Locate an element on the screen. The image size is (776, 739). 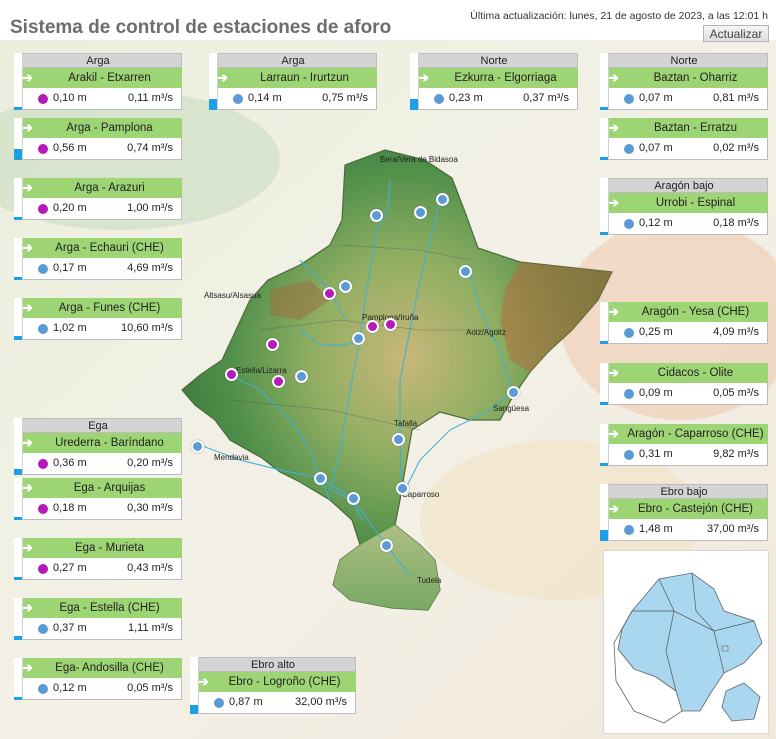
station-river-bar: ➔ Arga - Funes (CHE) is located at coordinates (98, 308).